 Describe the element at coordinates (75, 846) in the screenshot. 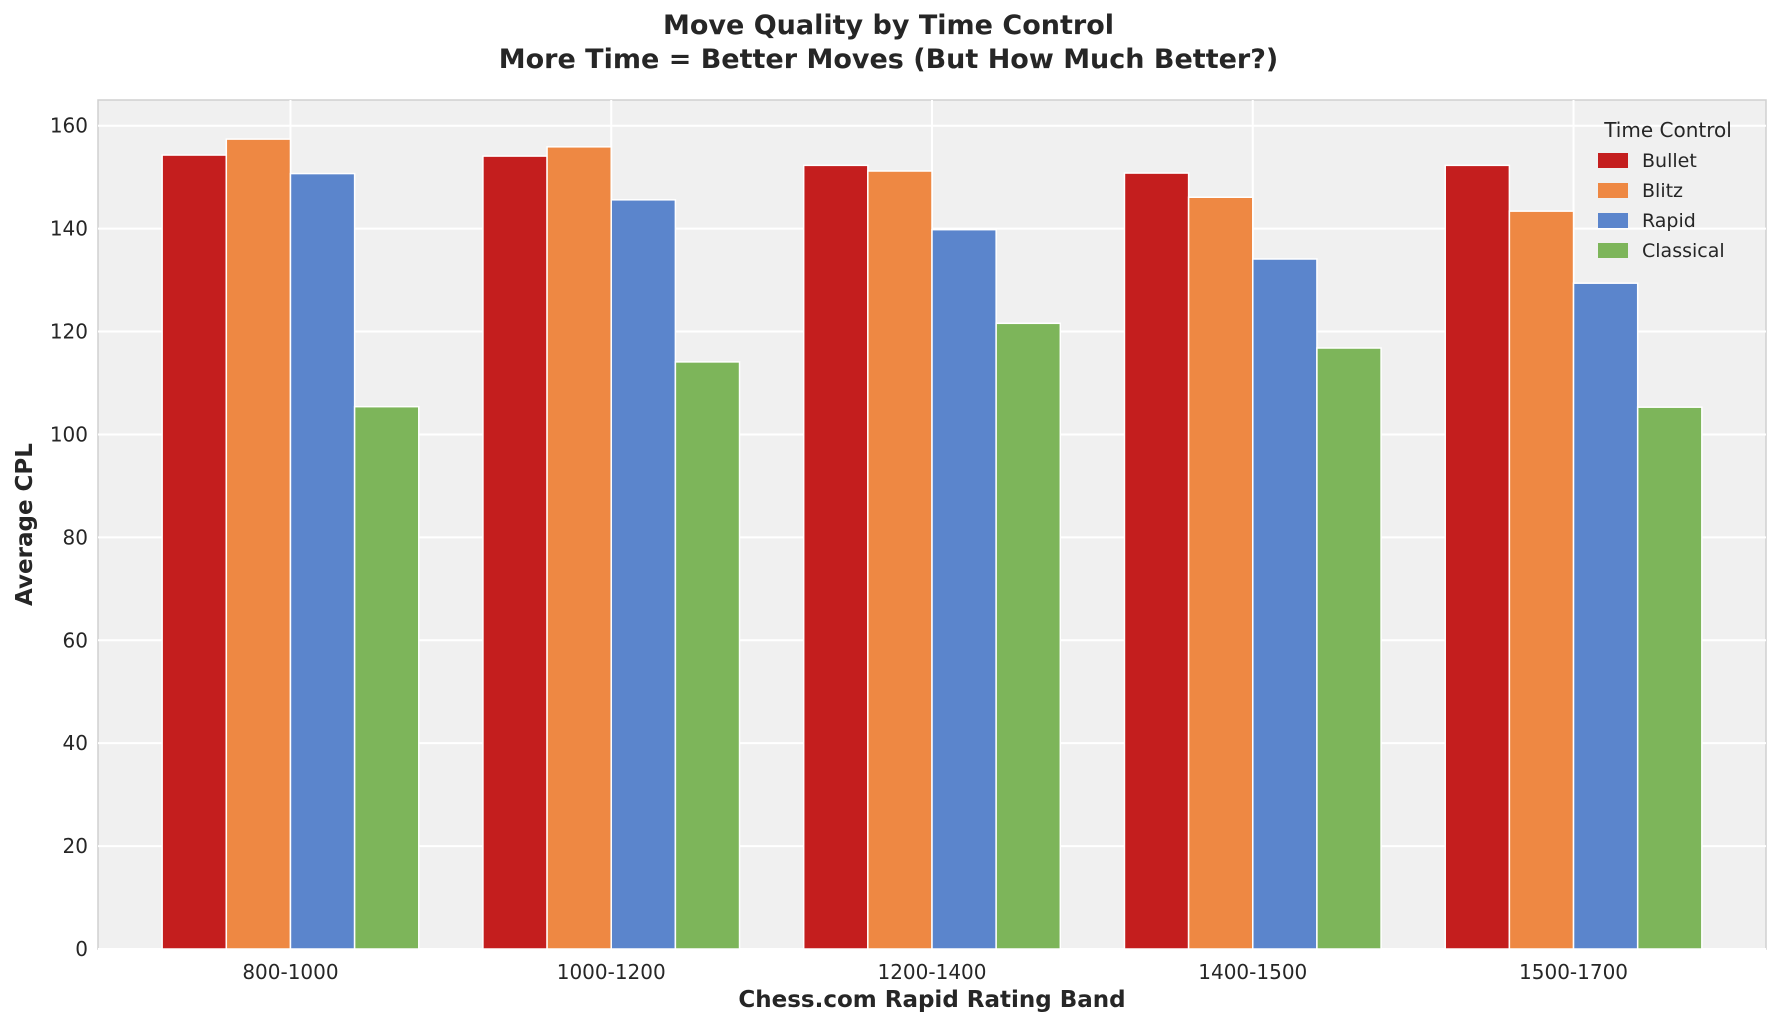

I see `y-tick-label: 20` at that location.